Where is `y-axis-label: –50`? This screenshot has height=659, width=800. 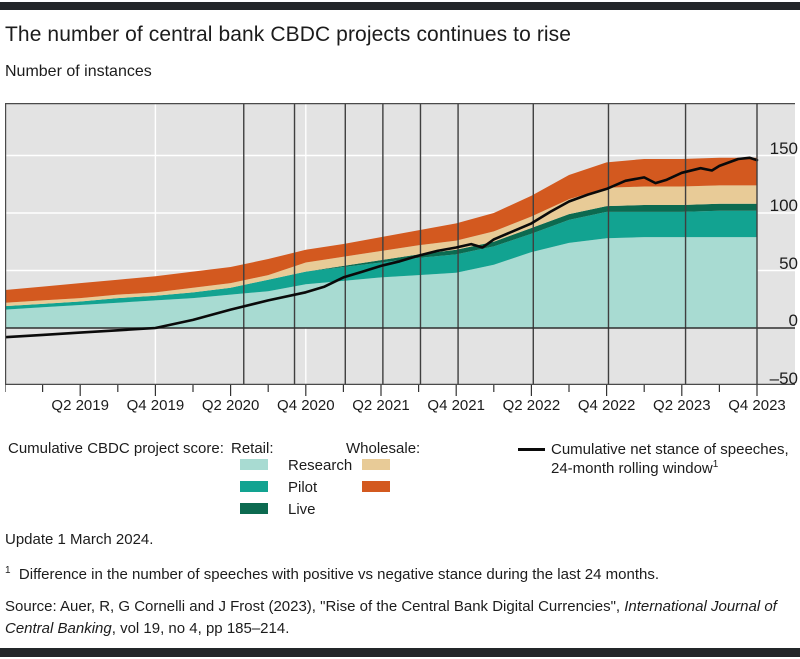 y-axis-label: –50 is located at coordinates (783, 378).